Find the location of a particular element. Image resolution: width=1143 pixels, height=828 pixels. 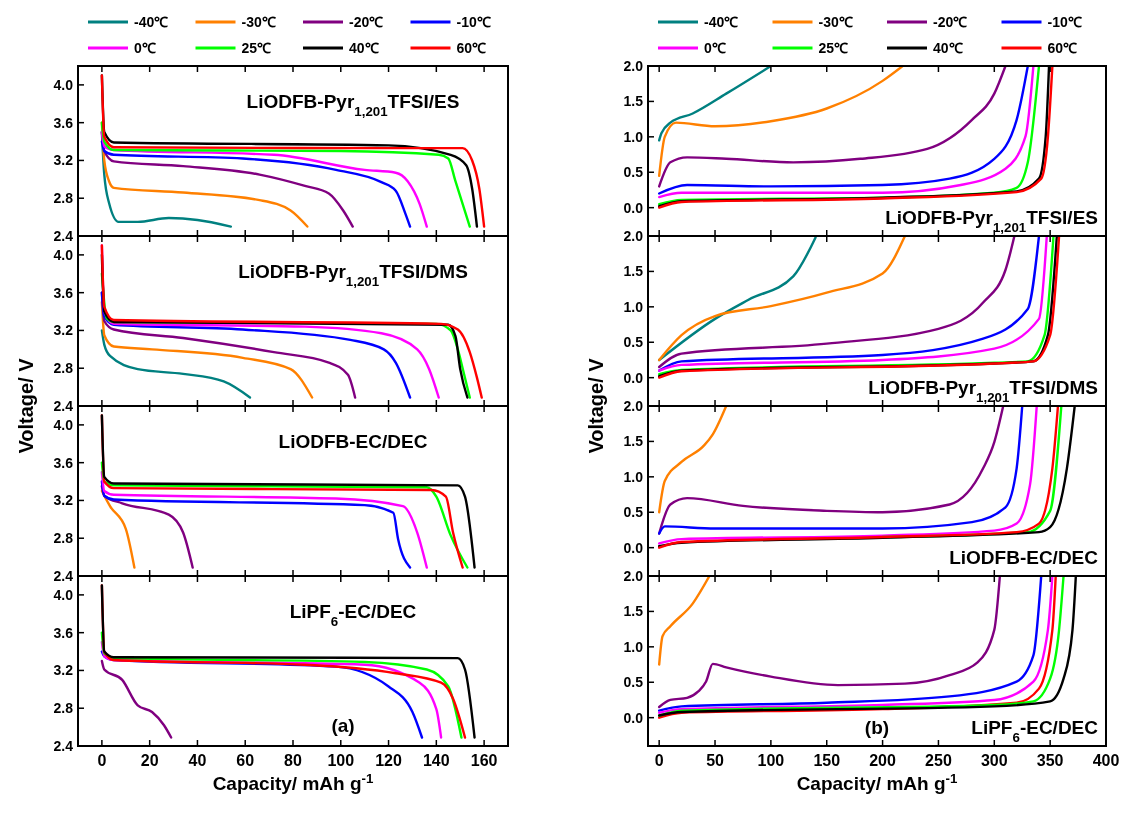

x-tick-label: 350 is located at coordinates (1050, 760).